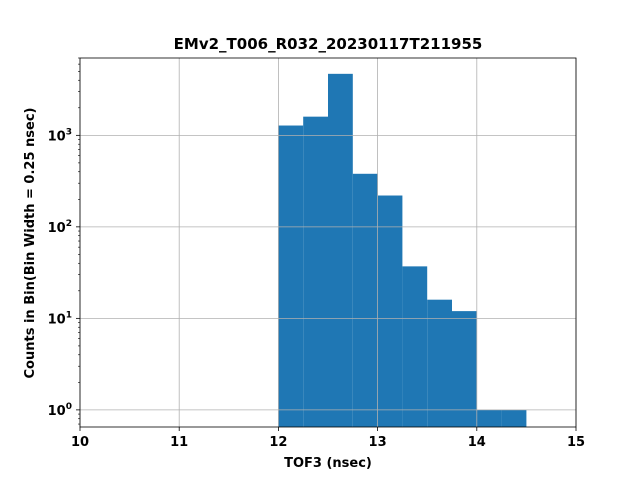  Describe the element at coordinates (60, 227) in the screenshot. I see `y-tick-label: 10²` at that location.